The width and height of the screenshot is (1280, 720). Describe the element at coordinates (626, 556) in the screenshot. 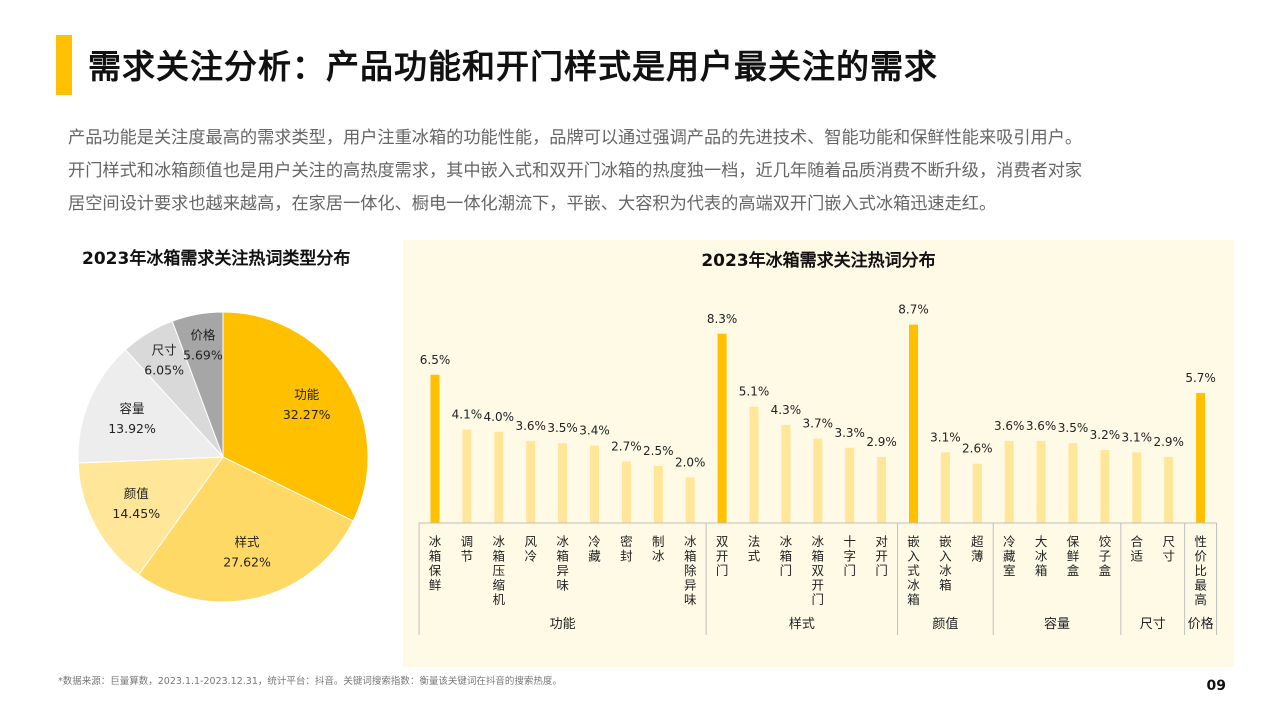

I see `category-label-char: 封` at that location.